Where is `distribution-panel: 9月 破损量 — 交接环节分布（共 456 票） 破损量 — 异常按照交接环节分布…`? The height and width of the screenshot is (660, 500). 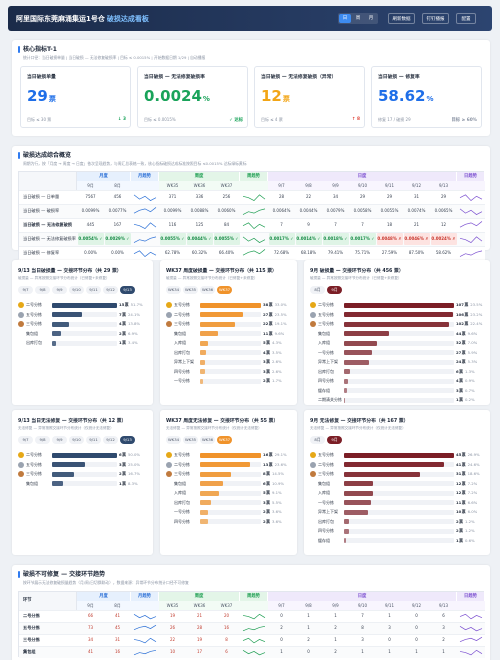 distribution-panel: 9月 破损量 — 交接环节分布（共 456 票） 破损量 — 异常按照交接环节分布… is located at coordinates (397, 332).